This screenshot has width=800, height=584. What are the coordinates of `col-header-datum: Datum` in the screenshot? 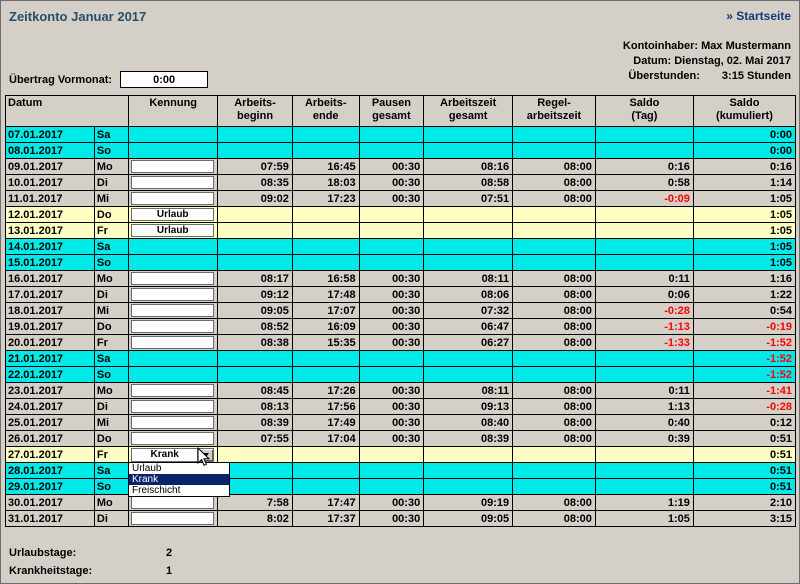 It's located at (67, 111).